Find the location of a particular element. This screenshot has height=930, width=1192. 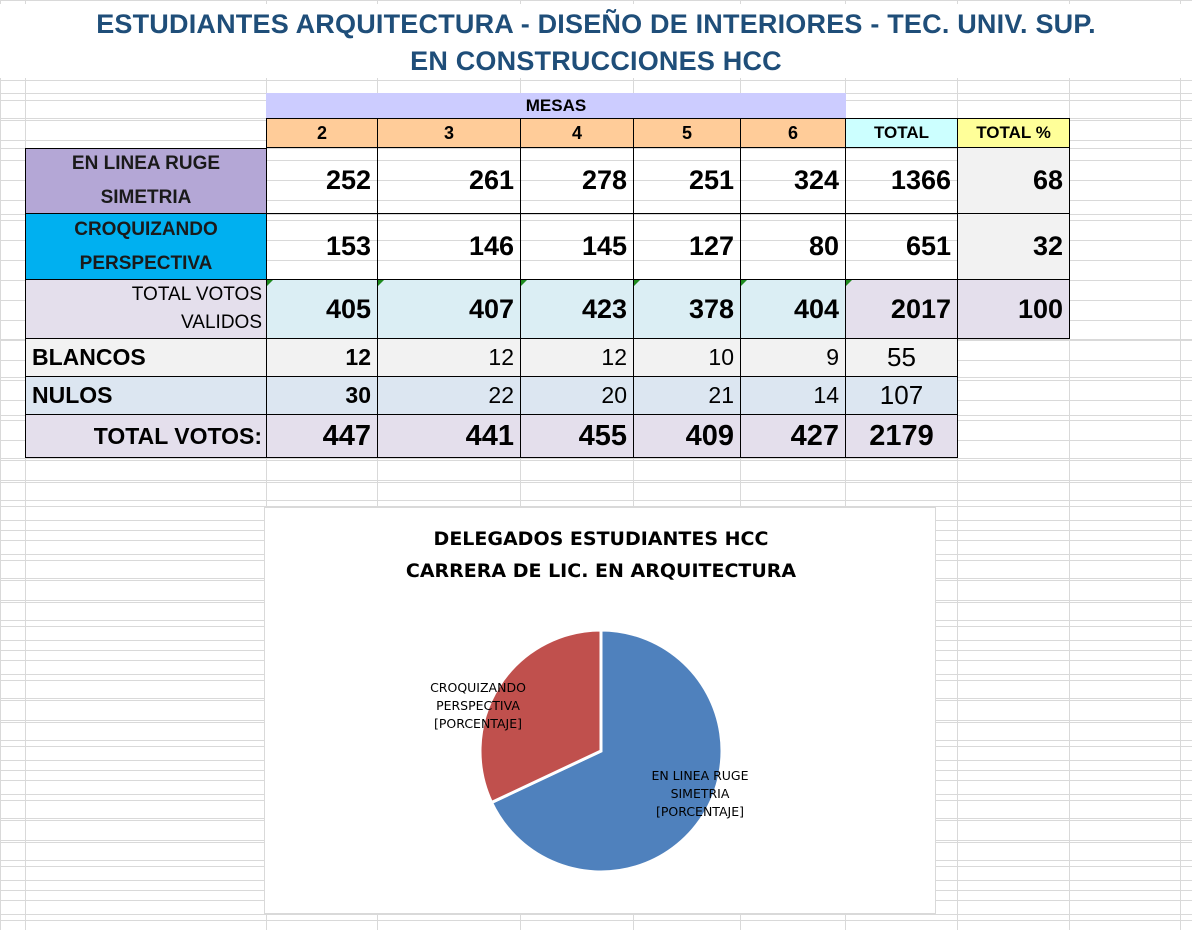

sheet-title-line2: EN CONSTRUCCIONES HCC is located at coordinates (596, 61).